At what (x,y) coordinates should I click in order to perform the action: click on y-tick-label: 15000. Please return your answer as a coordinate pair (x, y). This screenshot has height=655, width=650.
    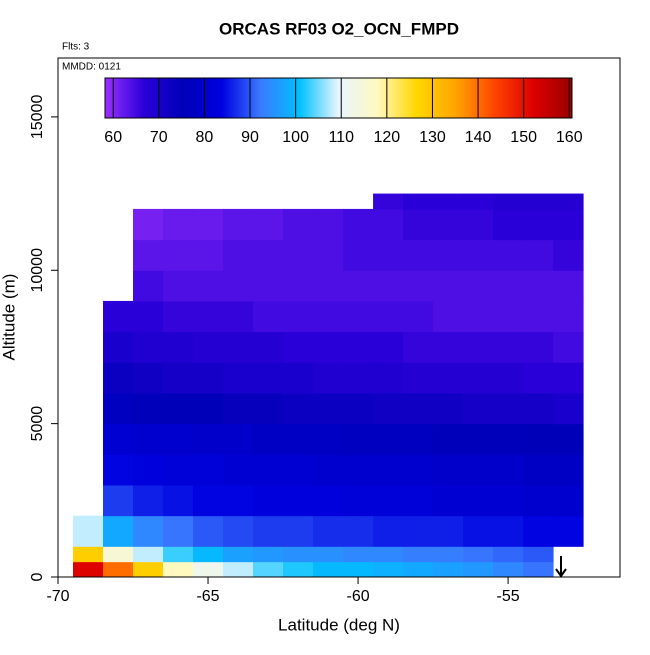
    Looking at the image, I should click on (37, 117).